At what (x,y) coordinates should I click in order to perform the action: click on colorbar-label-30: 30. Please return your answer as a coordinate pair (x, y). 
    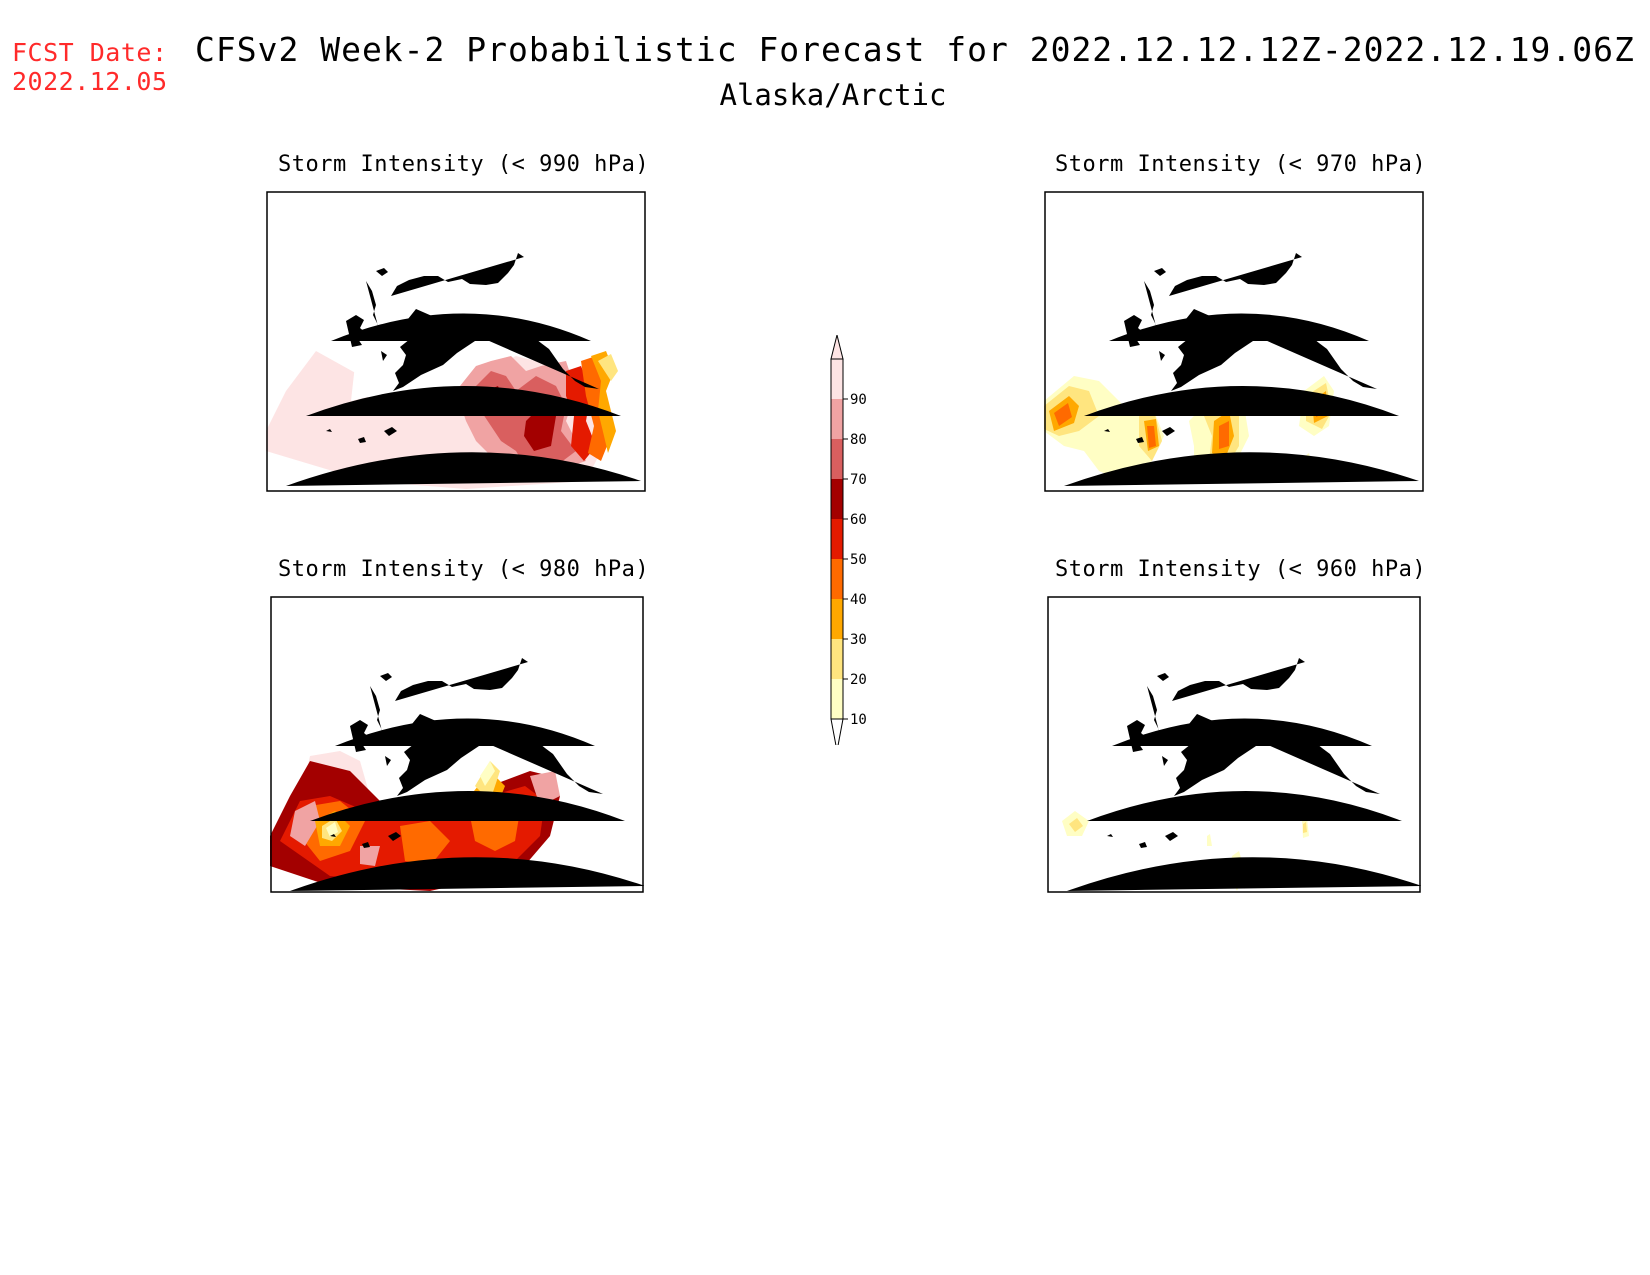
    Looking at the image, I should click on (858, 640).